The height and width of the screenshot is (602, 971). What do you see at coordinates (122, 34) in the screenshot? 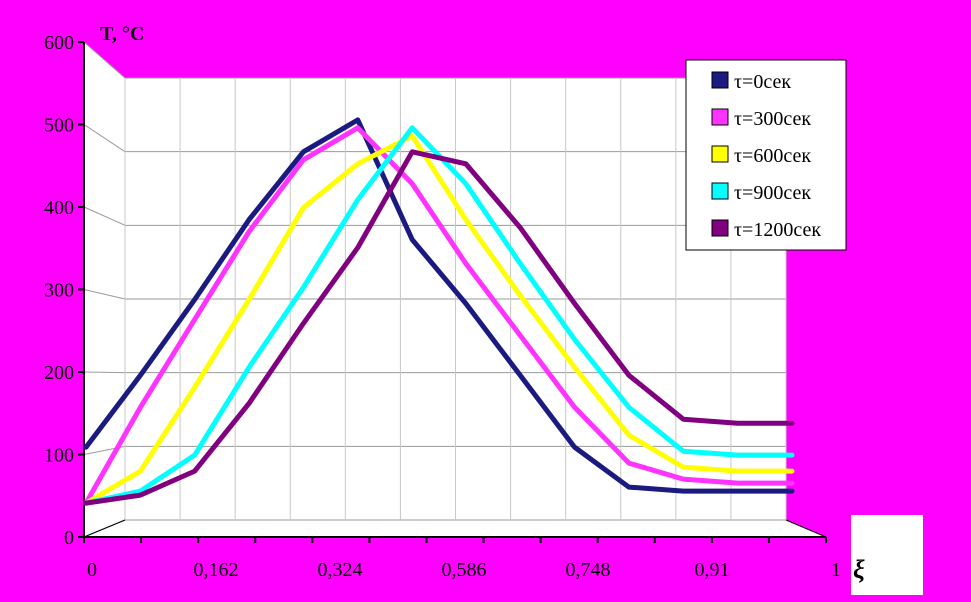
I see `y-axis-title: T, °C` at bounding box center [122, 34].